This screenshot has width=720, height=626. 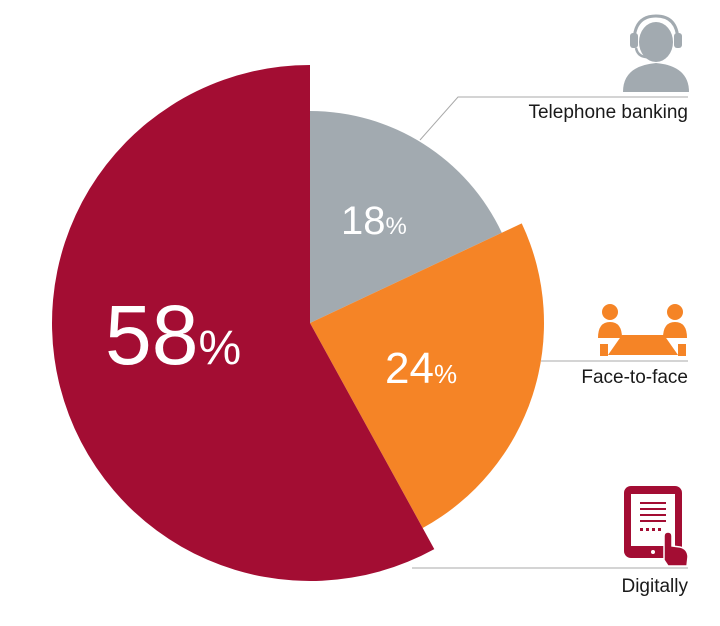 I want to click on category-label-face-to-face: Face-to-face, so click(x=634, y=377).